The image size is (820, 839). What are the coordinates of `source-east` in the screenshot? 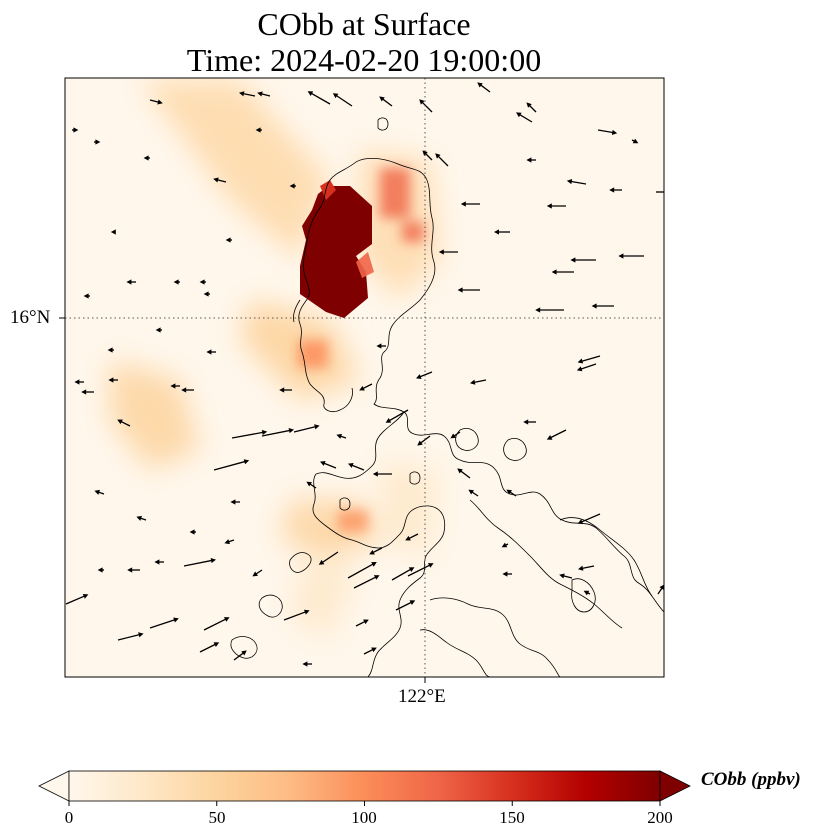 It's located at (413, 232).